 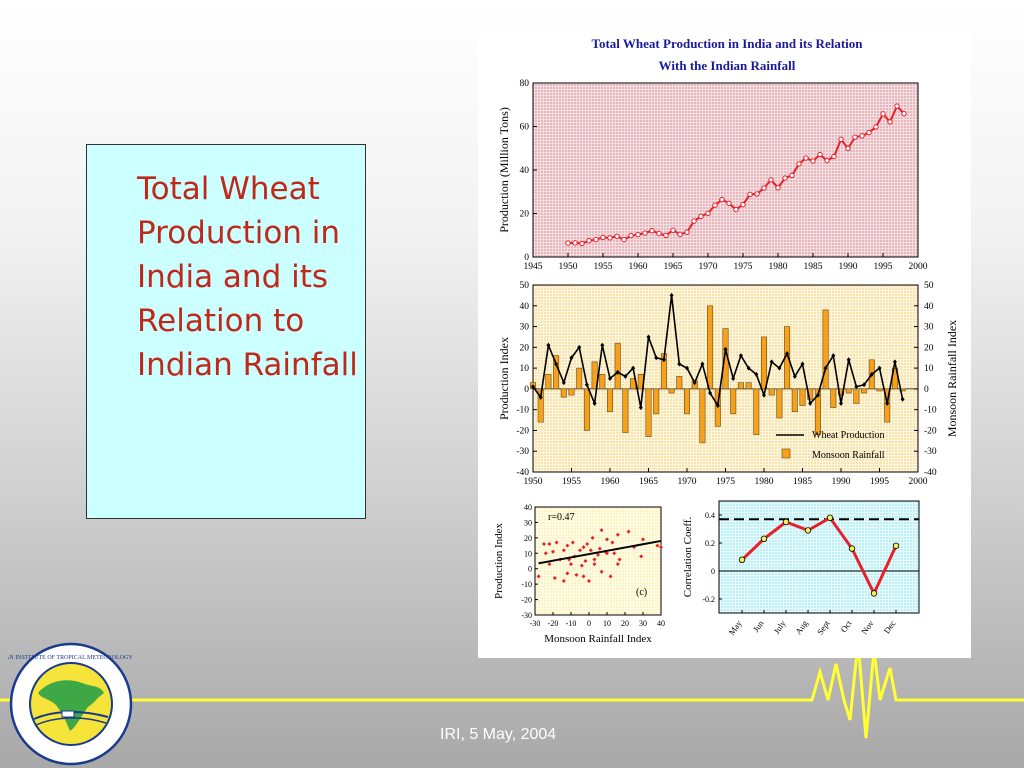 I want to click on x-tick-label: July, so click(x=779, y=627).